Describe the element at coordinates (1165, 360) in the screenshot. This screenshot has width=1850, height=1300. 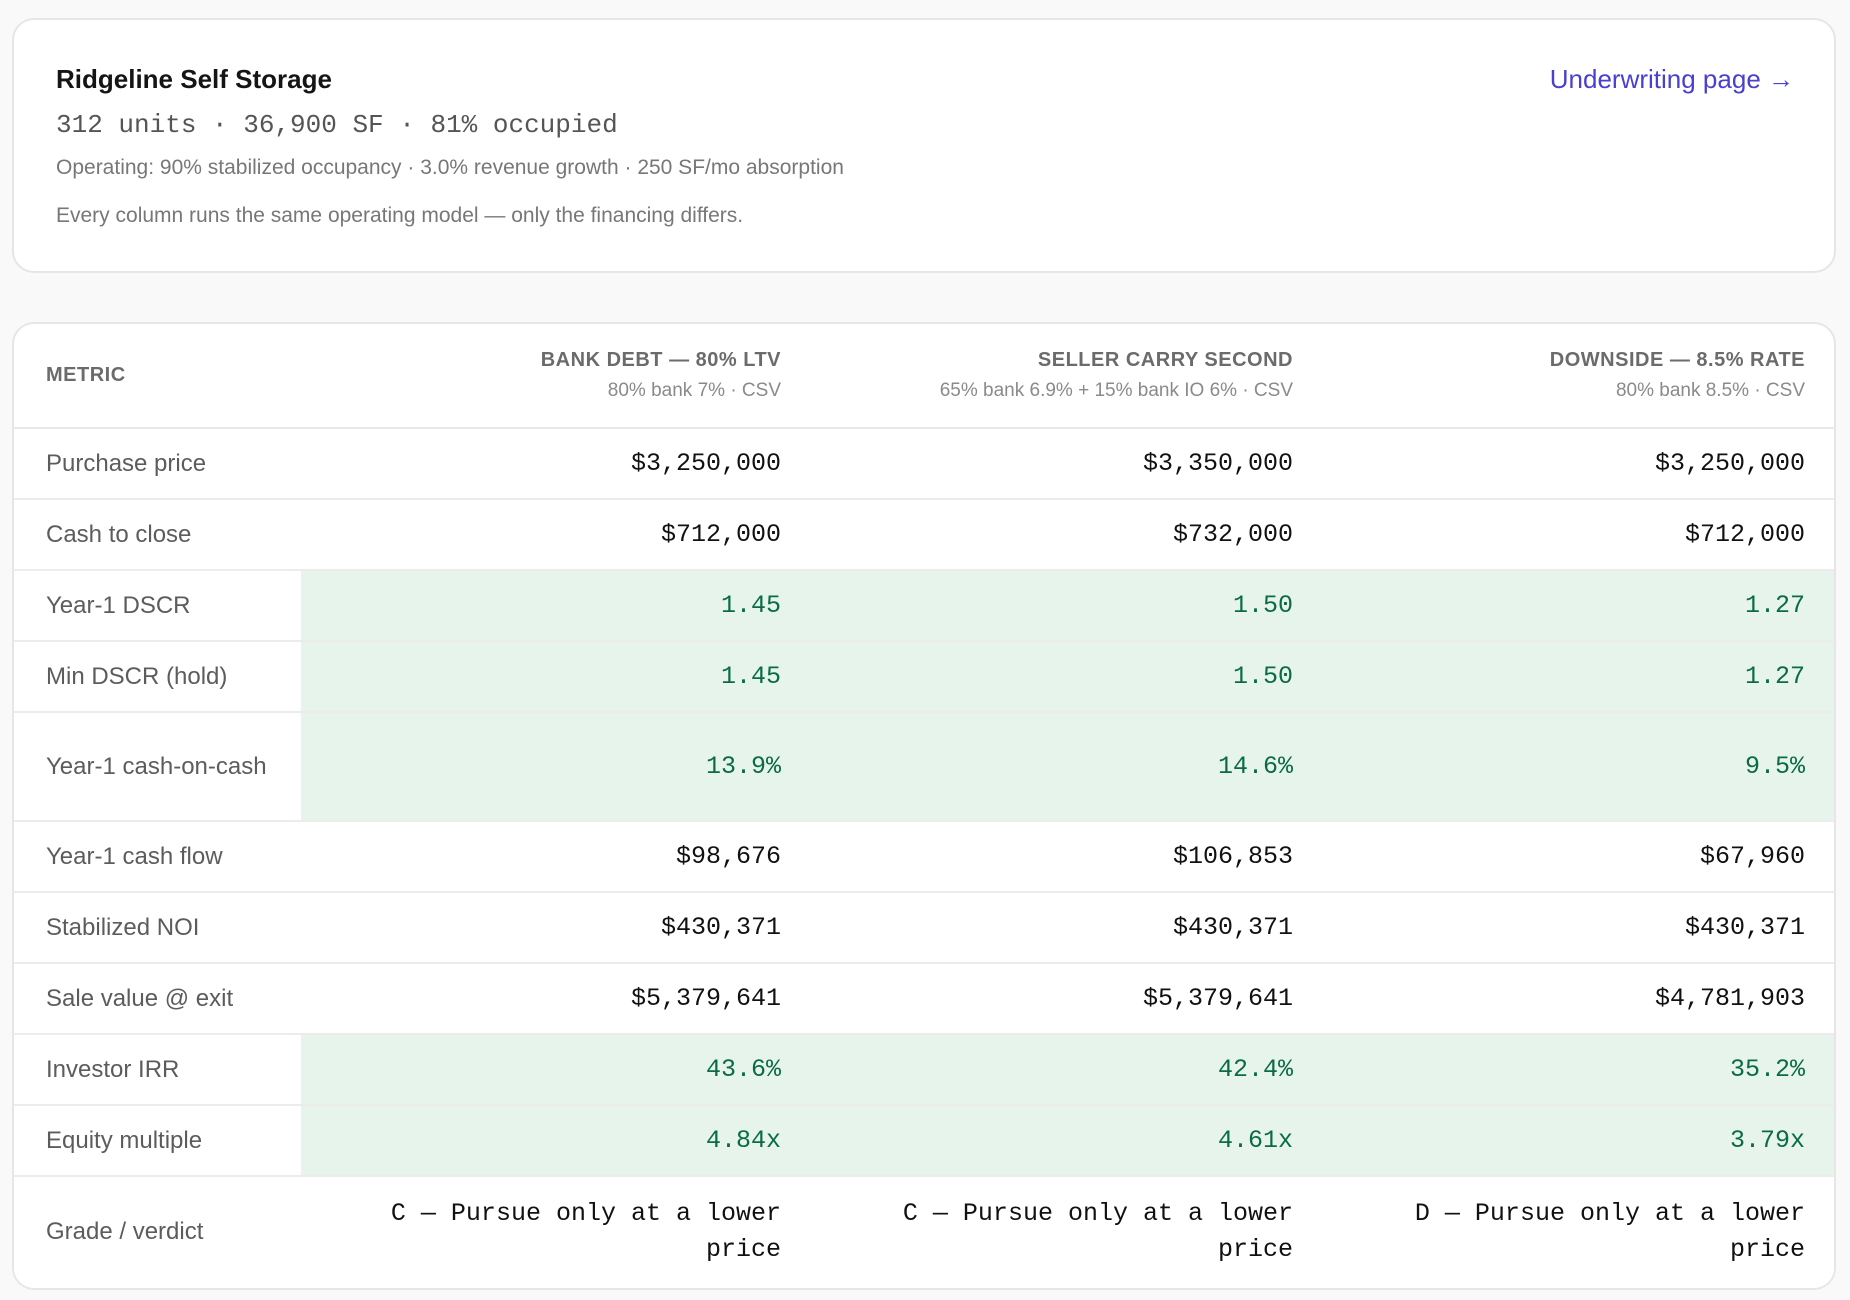
I see `scenario-title: SELLER CARRY SECOND` at that location.